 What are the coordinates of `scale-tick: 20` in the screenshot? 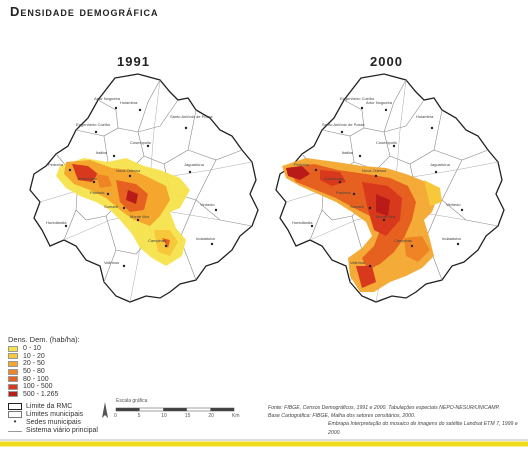 It's located at (211, 416).